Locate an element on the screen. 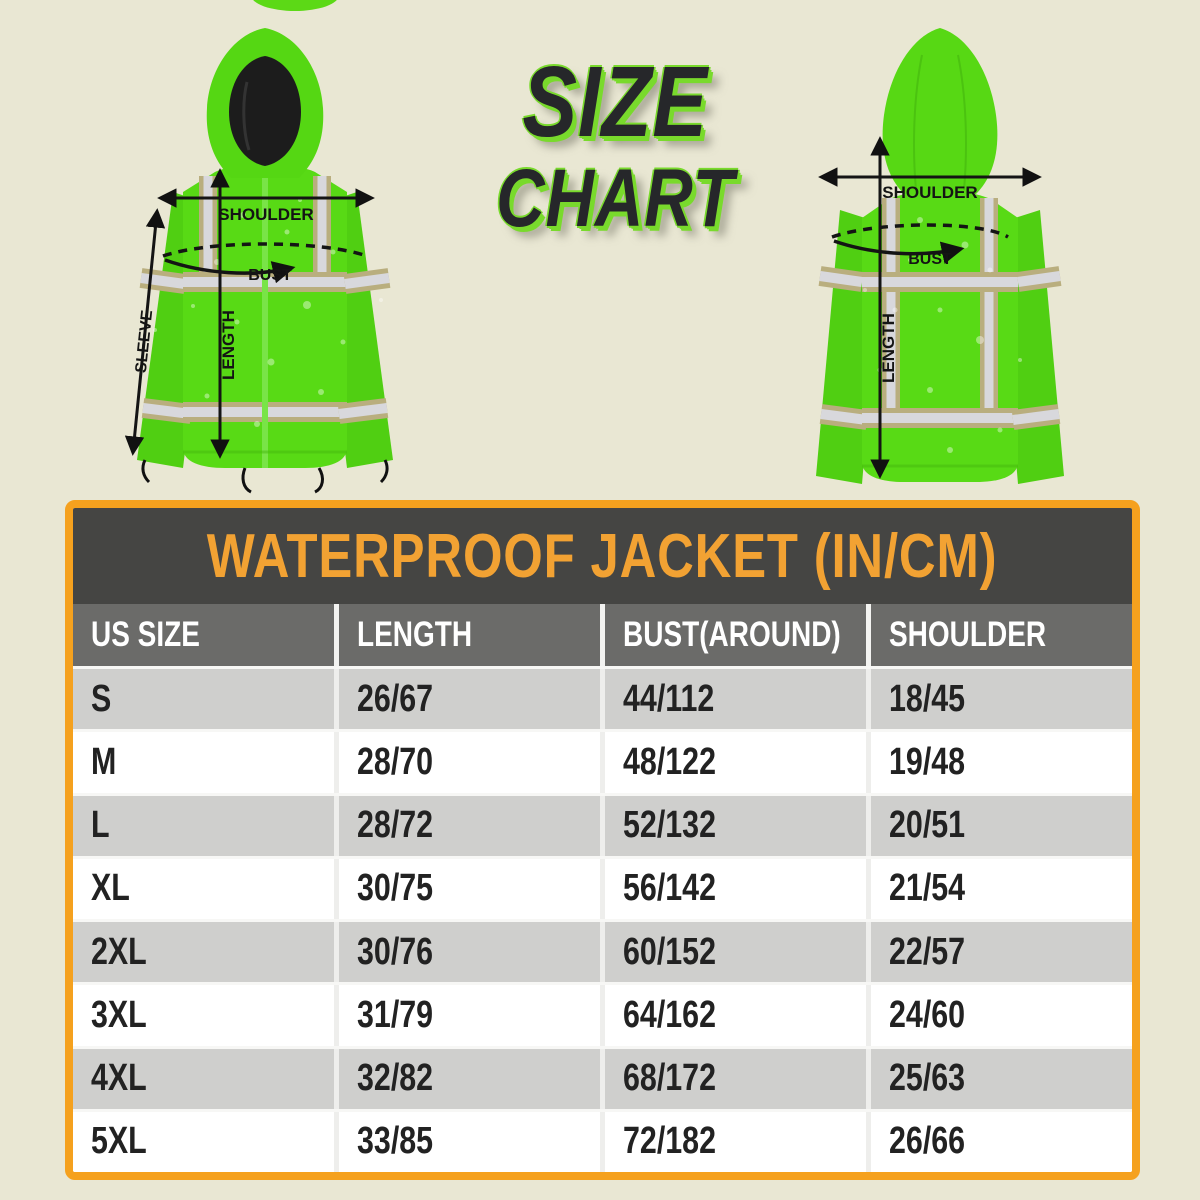  column-header-length: LENGTH is located at coordinates (467, 635).